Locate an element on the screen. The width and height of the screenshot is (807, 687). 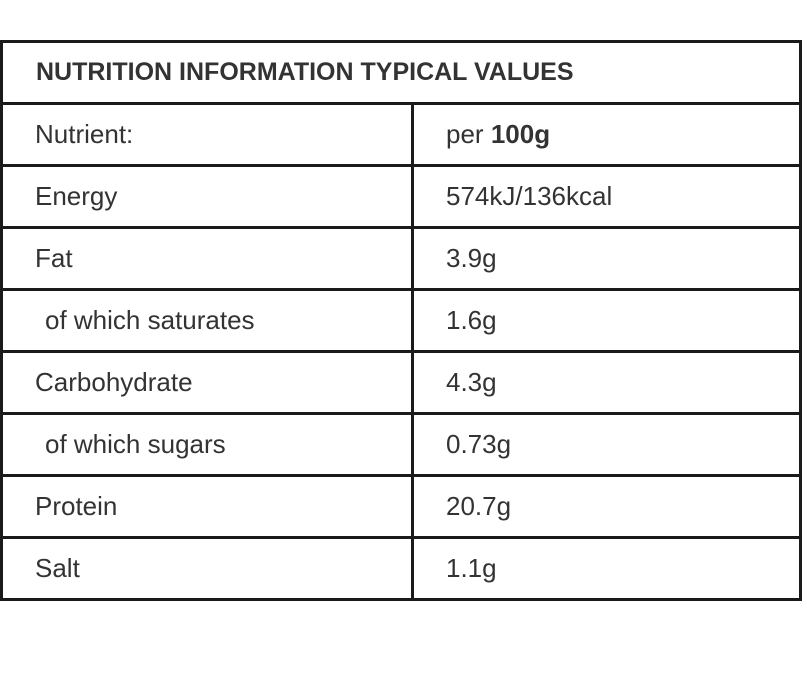
nutrient-name: of which sugars is located at coordinates (207, 444).